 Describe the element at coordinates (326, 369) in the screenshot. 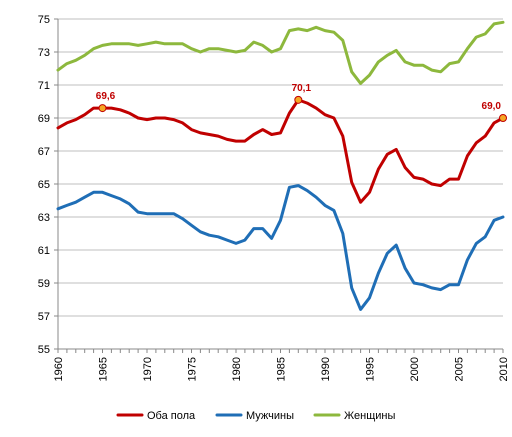

I see `x-tick-label: 1990` at that location.